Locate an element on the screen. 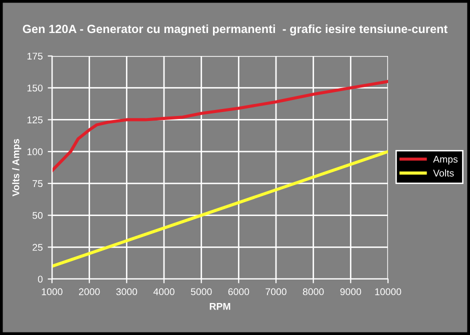 The width and height of the screenshot is (470, 335). x-tick-label: 2000 is located at coordinates (89, 292).